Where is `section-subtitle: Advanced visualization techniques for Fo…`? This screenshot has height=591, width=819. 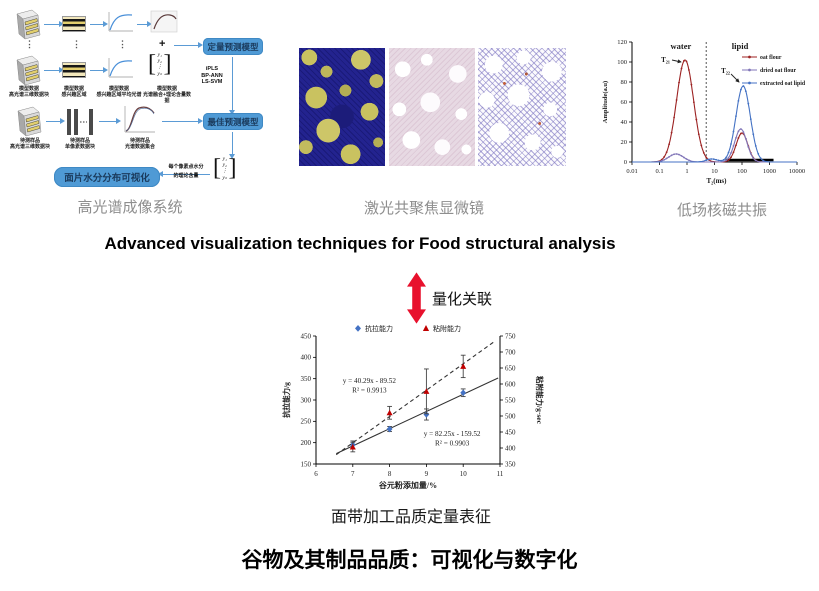 section-subtitle: Advanced visualization techniques for Fo… is located at coordinates (360, 243).